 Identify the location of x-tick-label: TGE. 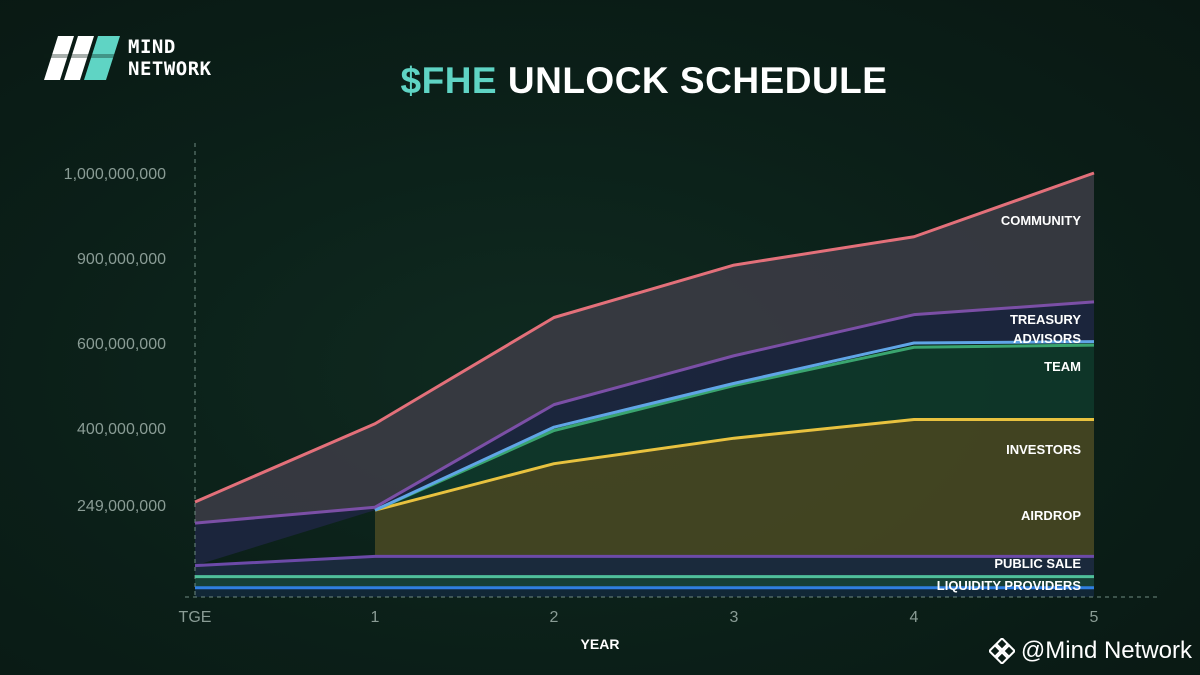
(195, 617).